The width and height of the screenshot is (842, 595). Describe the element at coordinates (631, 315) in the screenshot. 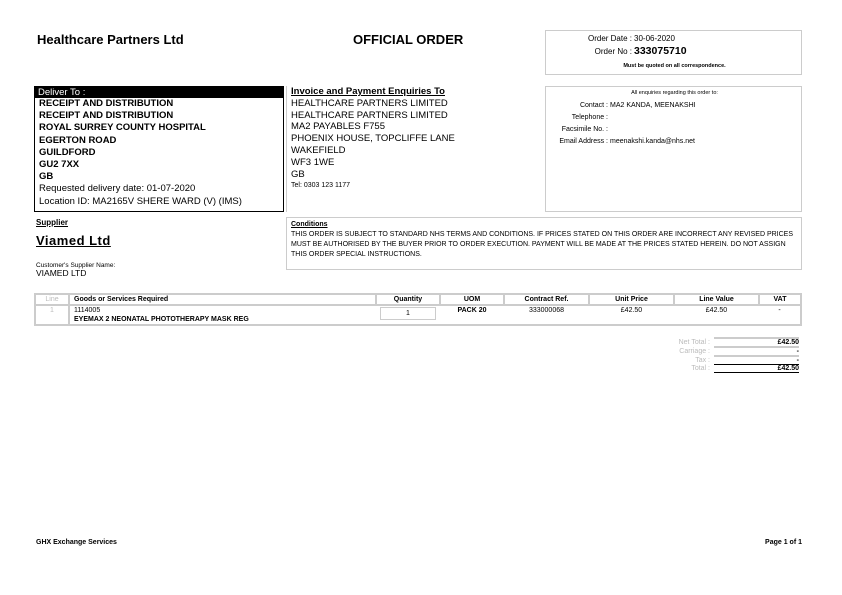

I see `item-unit-price: £42.50` at that location.